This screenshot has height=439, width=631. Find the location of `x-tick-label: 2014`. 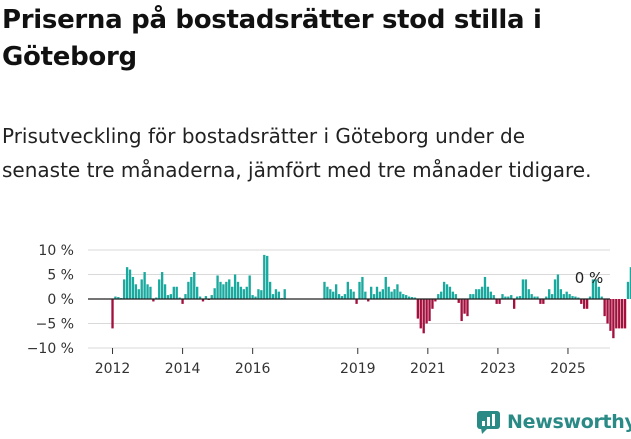

x-tick-label: 2014 is located at coordinates (183, 369).